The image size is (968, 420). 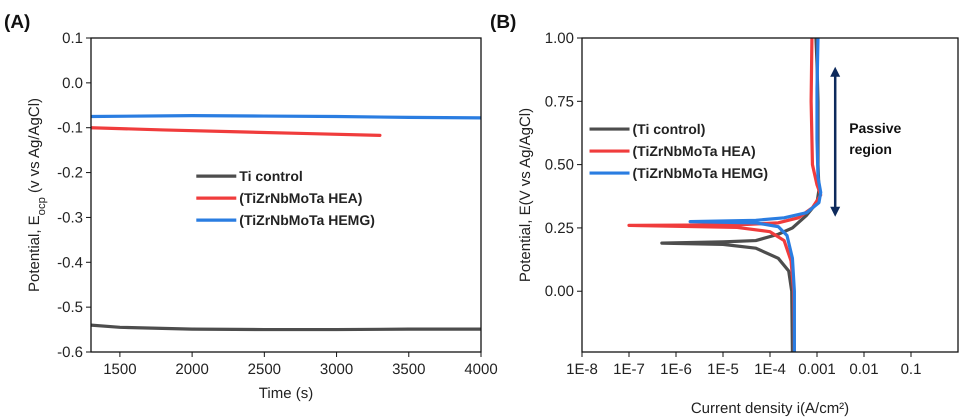 What do you see at coordinates (481, 369) in the screenshot?
I see `x-tick-label: 4000` at bounding box center [481, 369].